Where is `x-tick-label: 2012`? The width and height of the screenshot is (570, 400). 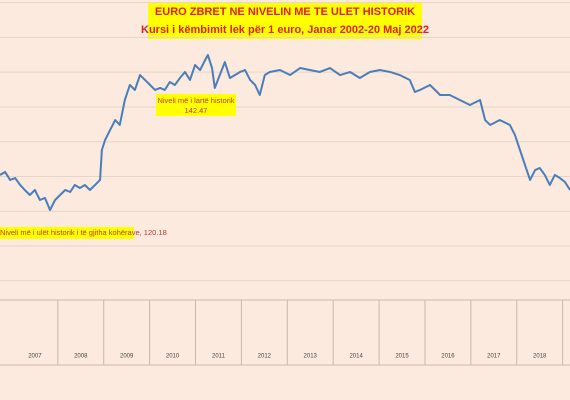 x-tick-label: 2012 is located at coordinates (265, 357).